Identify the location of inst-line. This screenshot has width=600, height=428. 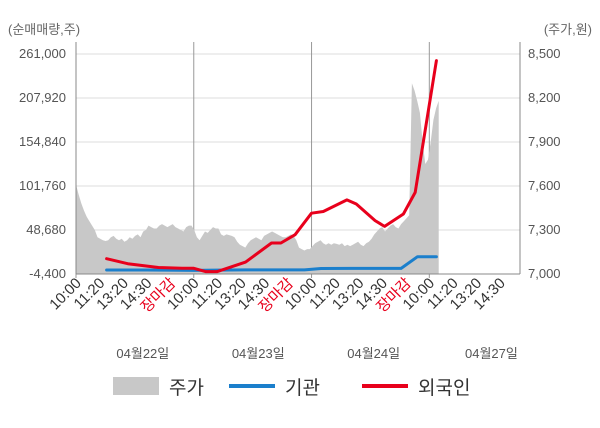
(271, 263).